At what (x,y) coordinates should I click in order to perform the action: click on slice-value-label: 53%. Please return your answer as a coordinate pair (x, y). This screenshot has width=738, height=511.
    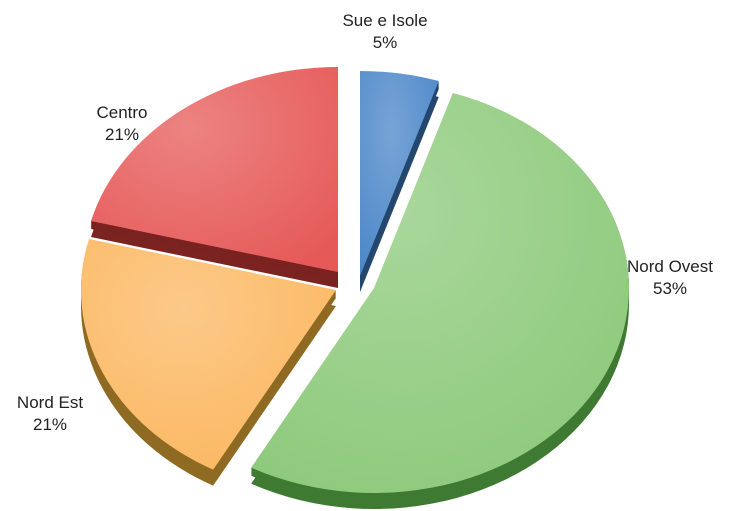
    Looking at the image, I should click on (670, 288).